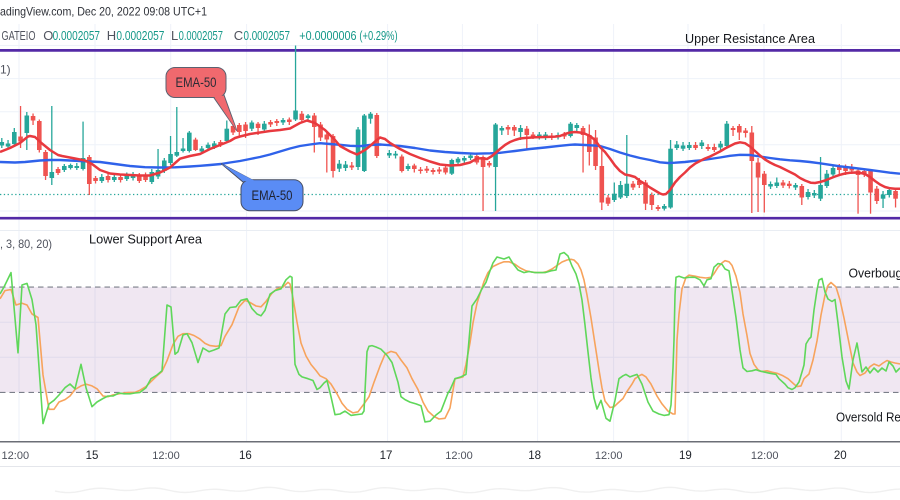 This screenshot has width=900, height=500. Describe the element at coordinates (534, 456) in the screenshot. I see `svg-text: 18` at that location.